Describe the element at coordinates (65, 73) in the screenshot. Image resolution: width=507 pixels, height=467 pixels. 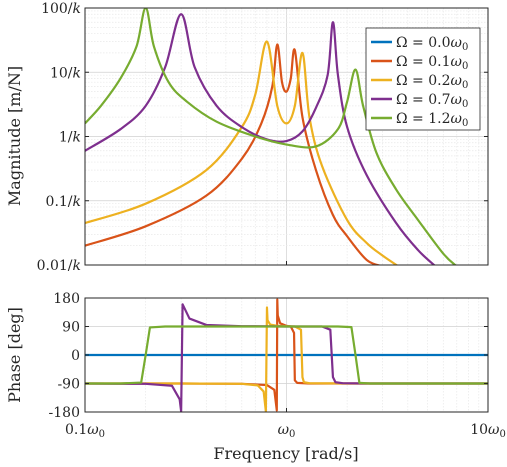
I see `magnitude-ytick-label: 10/k` at that location.